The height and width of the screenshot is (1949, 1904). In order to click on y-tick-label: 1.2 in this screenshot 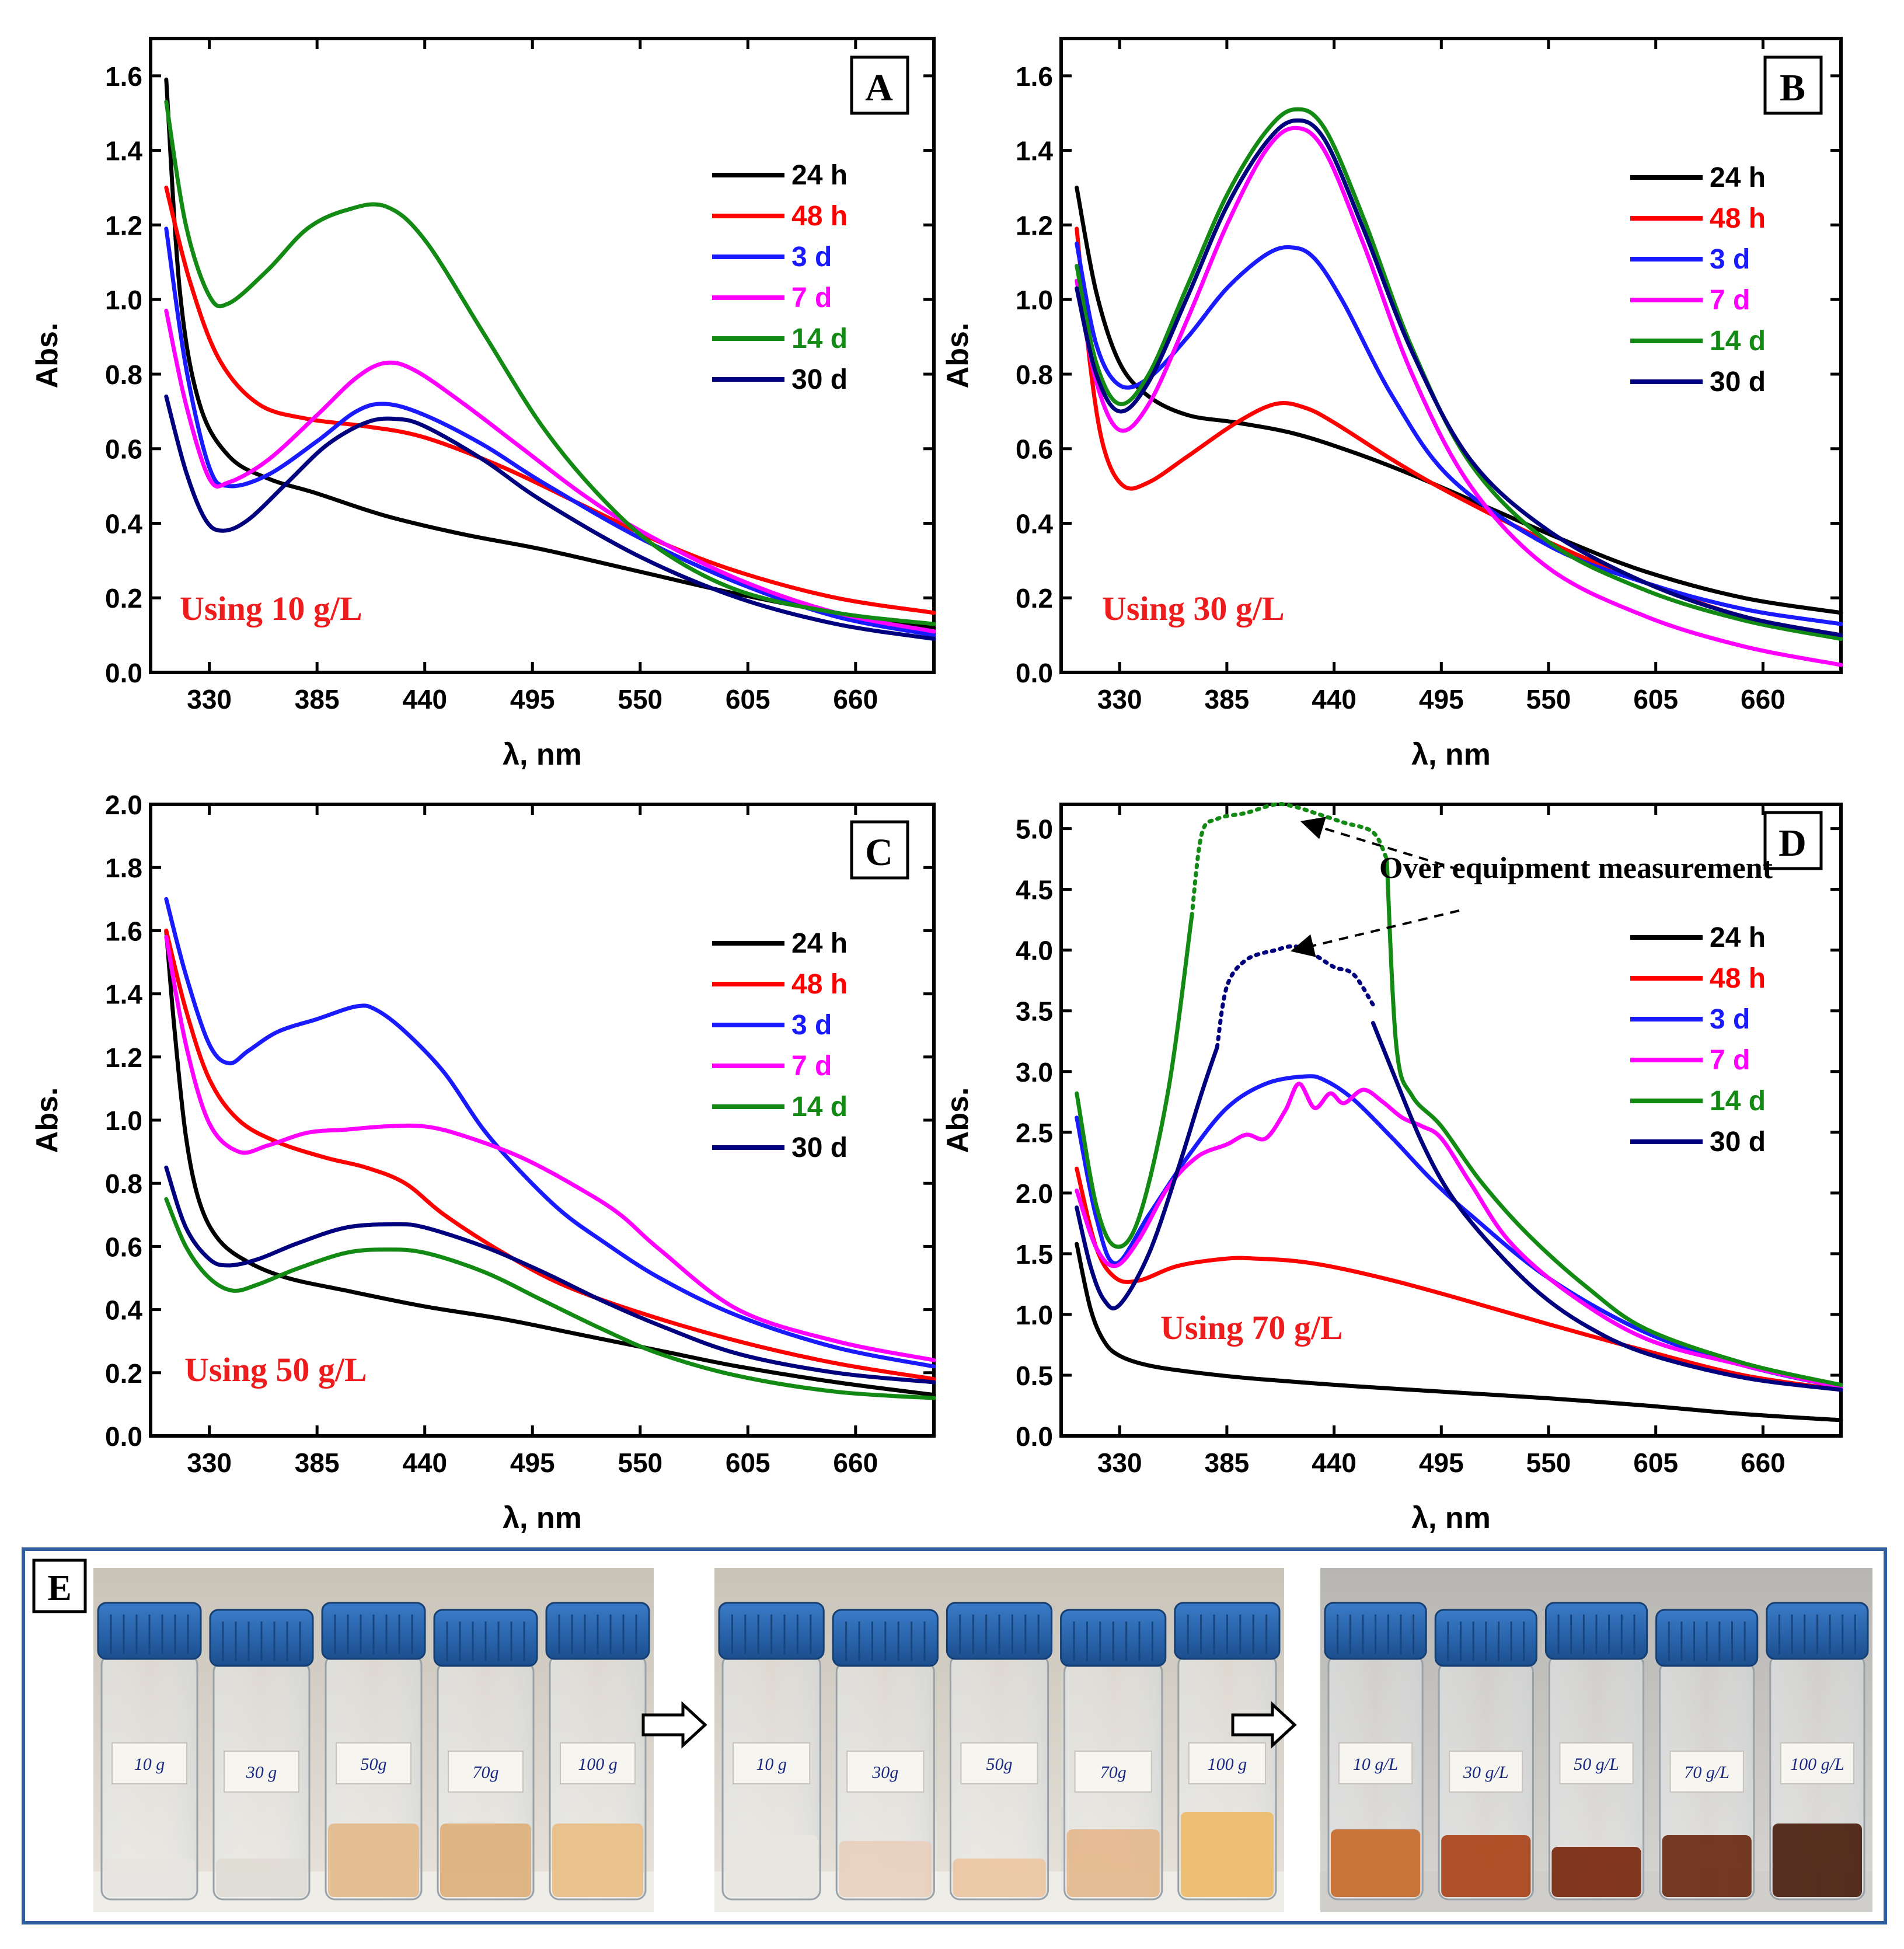, I will do `click(1034, 225)`.